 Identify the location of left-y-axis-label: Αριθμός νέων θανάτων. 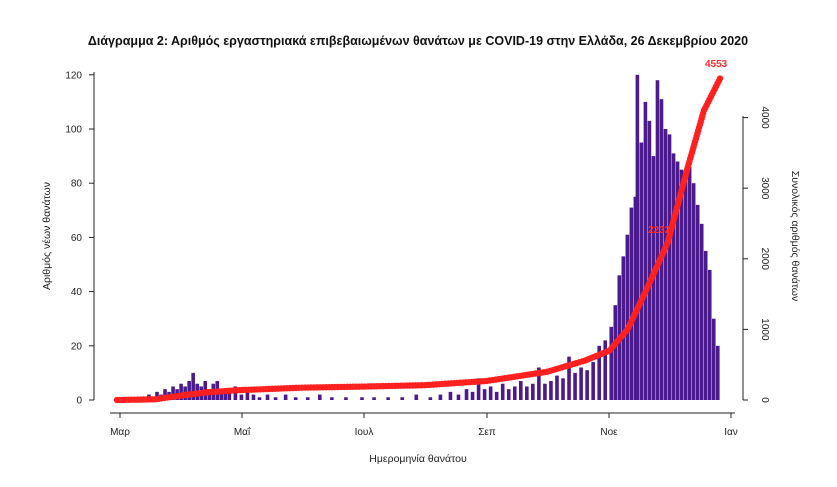
(47, 236).